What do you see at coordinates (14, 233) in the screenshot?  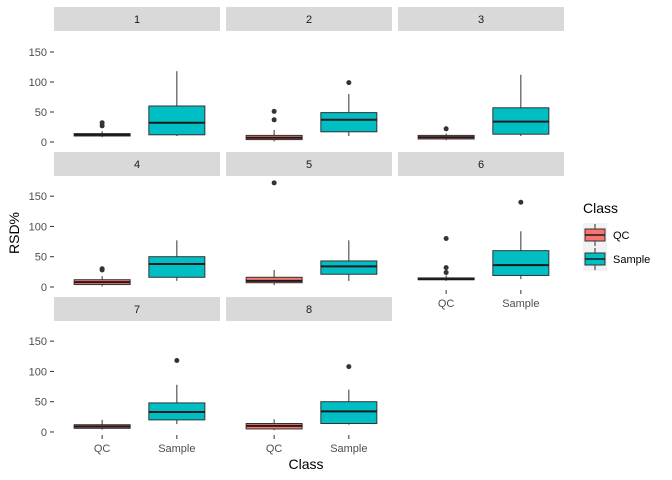 I see `y-axis-title: RSD%` at bounding box center [14, 233].